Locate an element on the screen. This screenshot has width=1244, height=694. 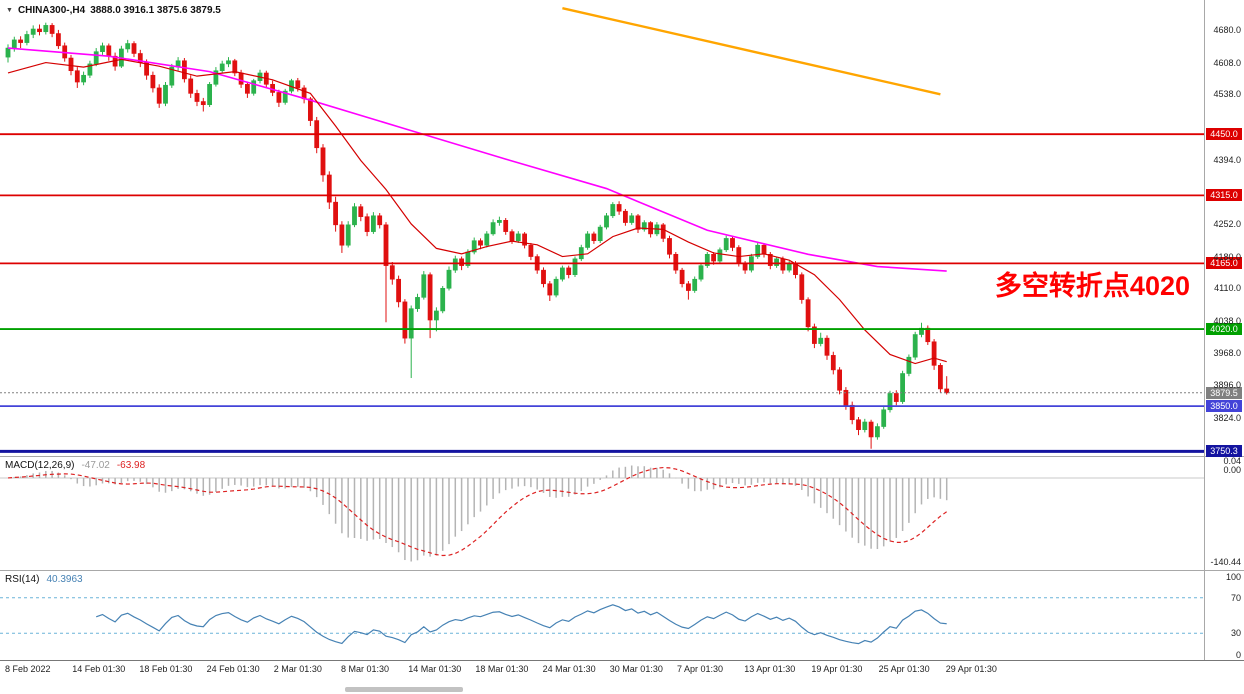
indicator-scale-label: -140.44 is located at coordinates (1225, 562).